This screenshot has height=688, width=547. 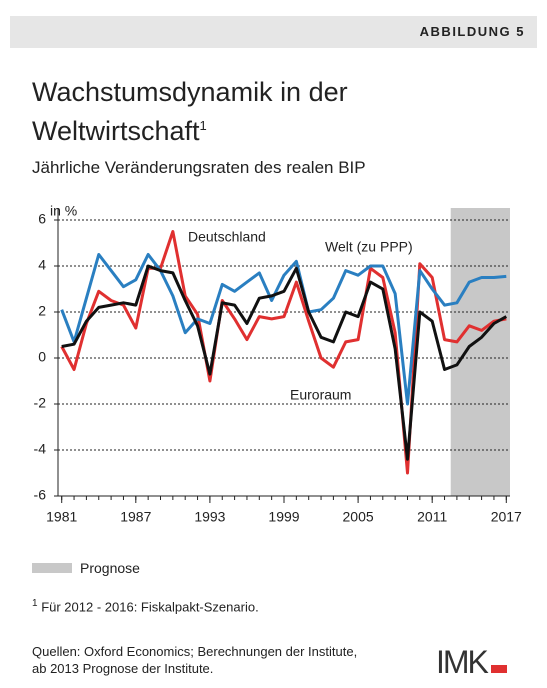 I want to click on logo: IMK, so click(x=471, y=662).